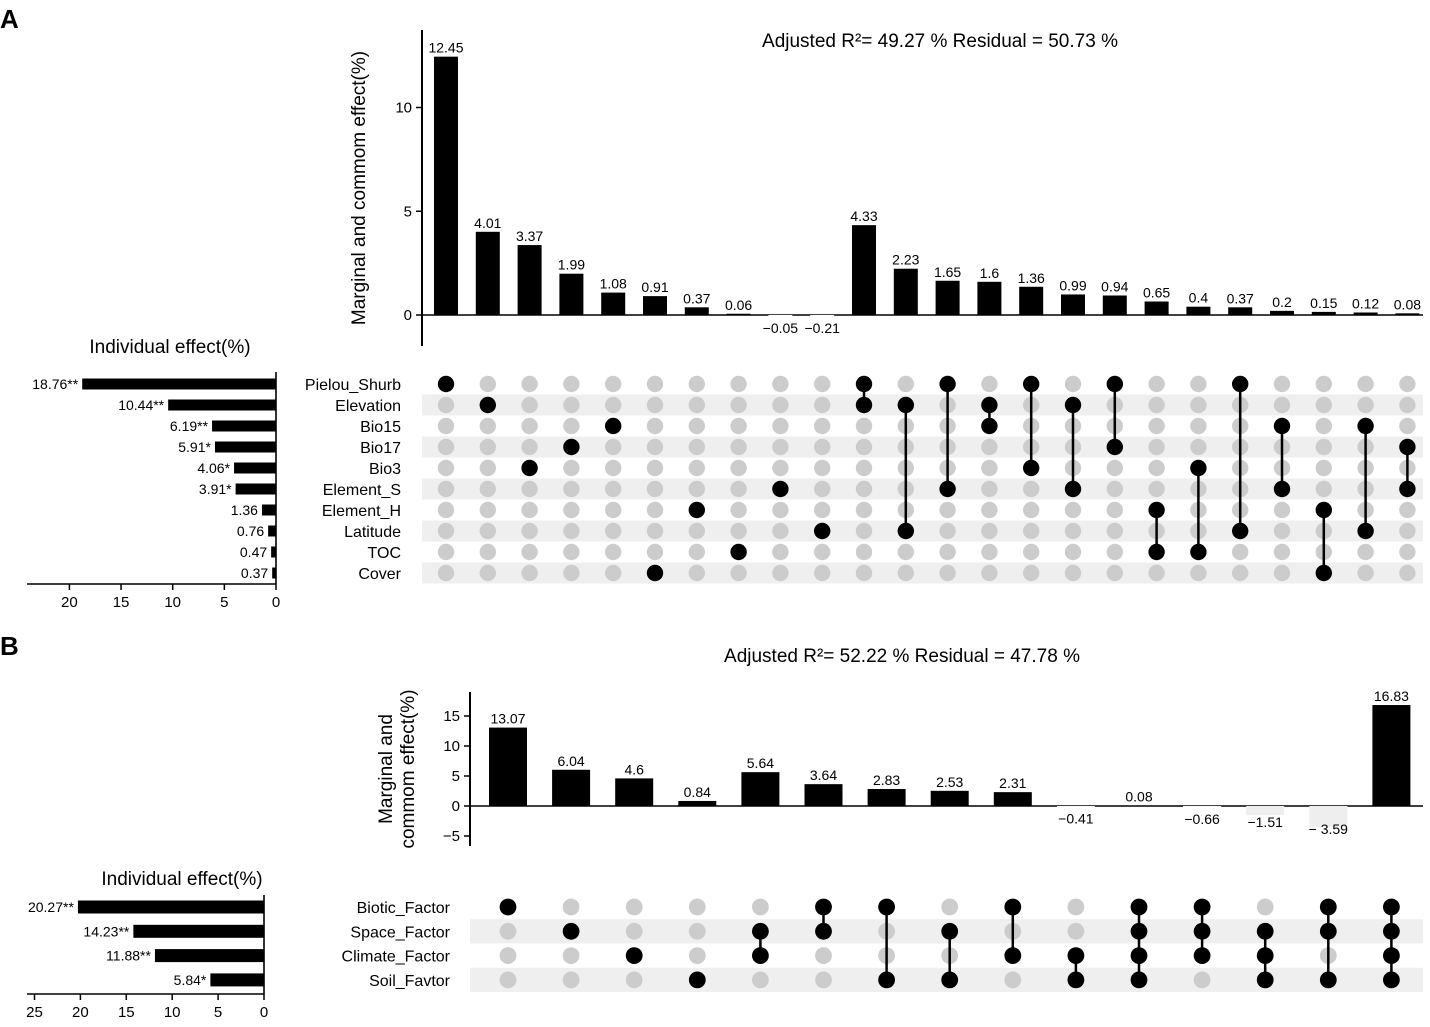 This screenshot has width=1430, height=1027. Describe the element at coordinates (408, 315) in the screenshot. I see `top-y-tick-label: 0` at that location.